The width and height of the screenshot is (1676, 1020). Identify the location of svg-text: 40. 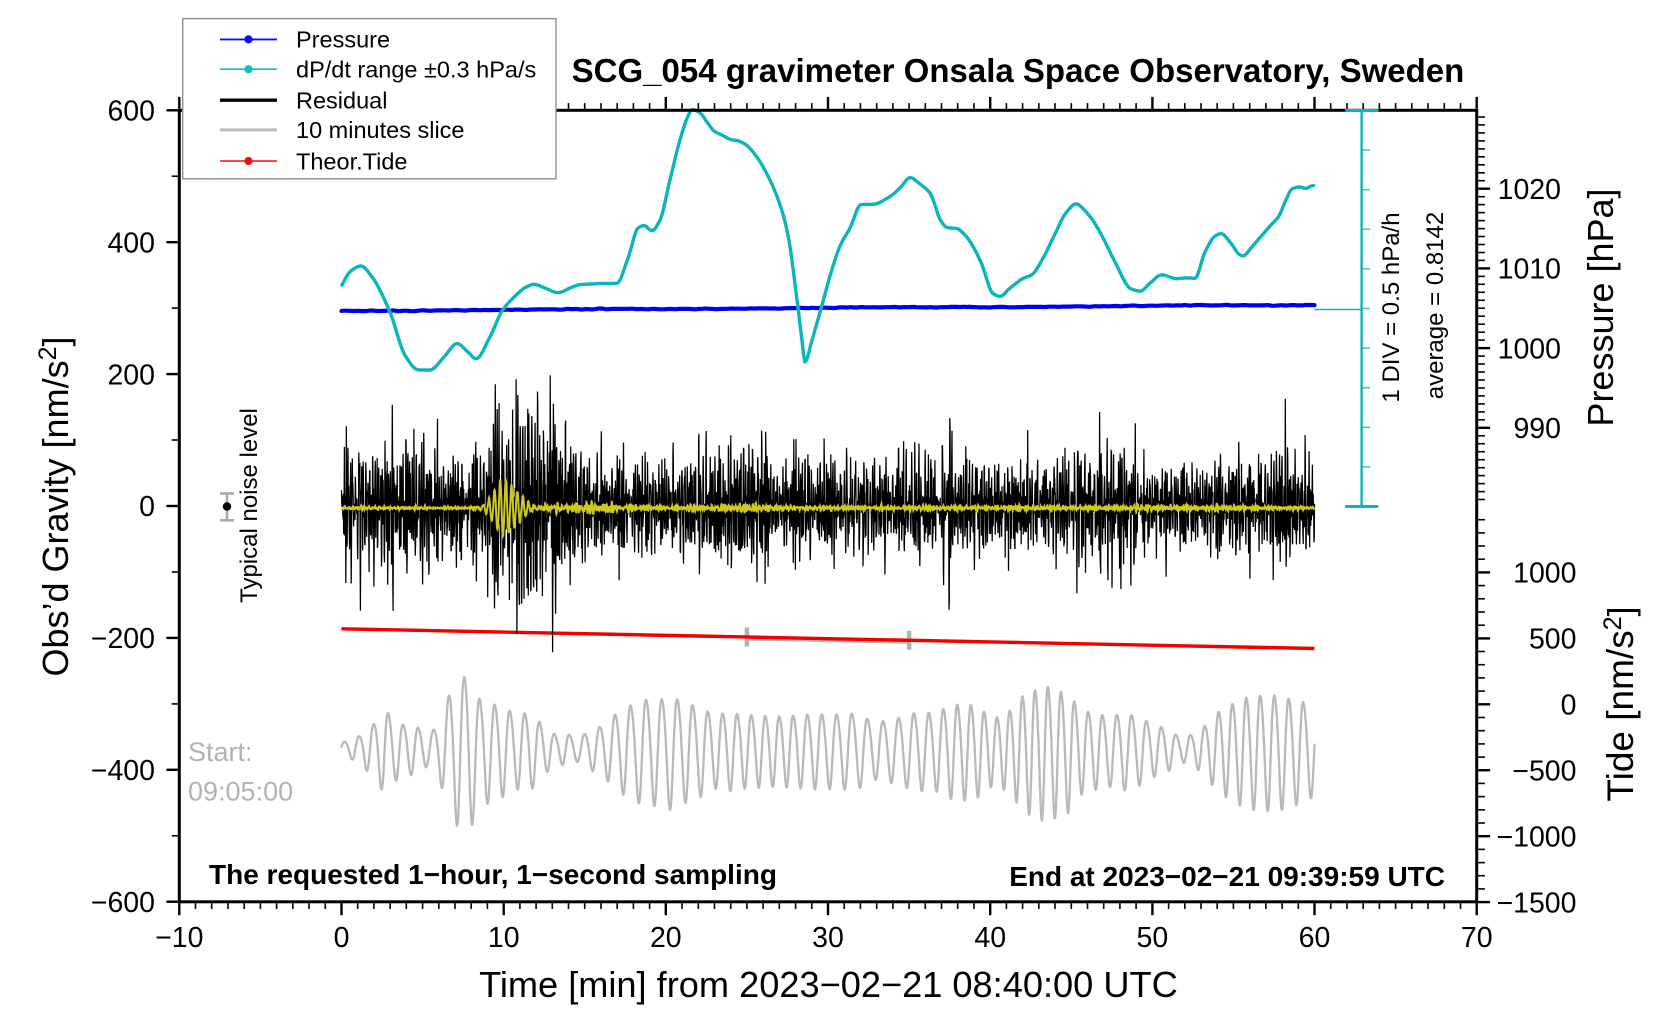
(990, 938).